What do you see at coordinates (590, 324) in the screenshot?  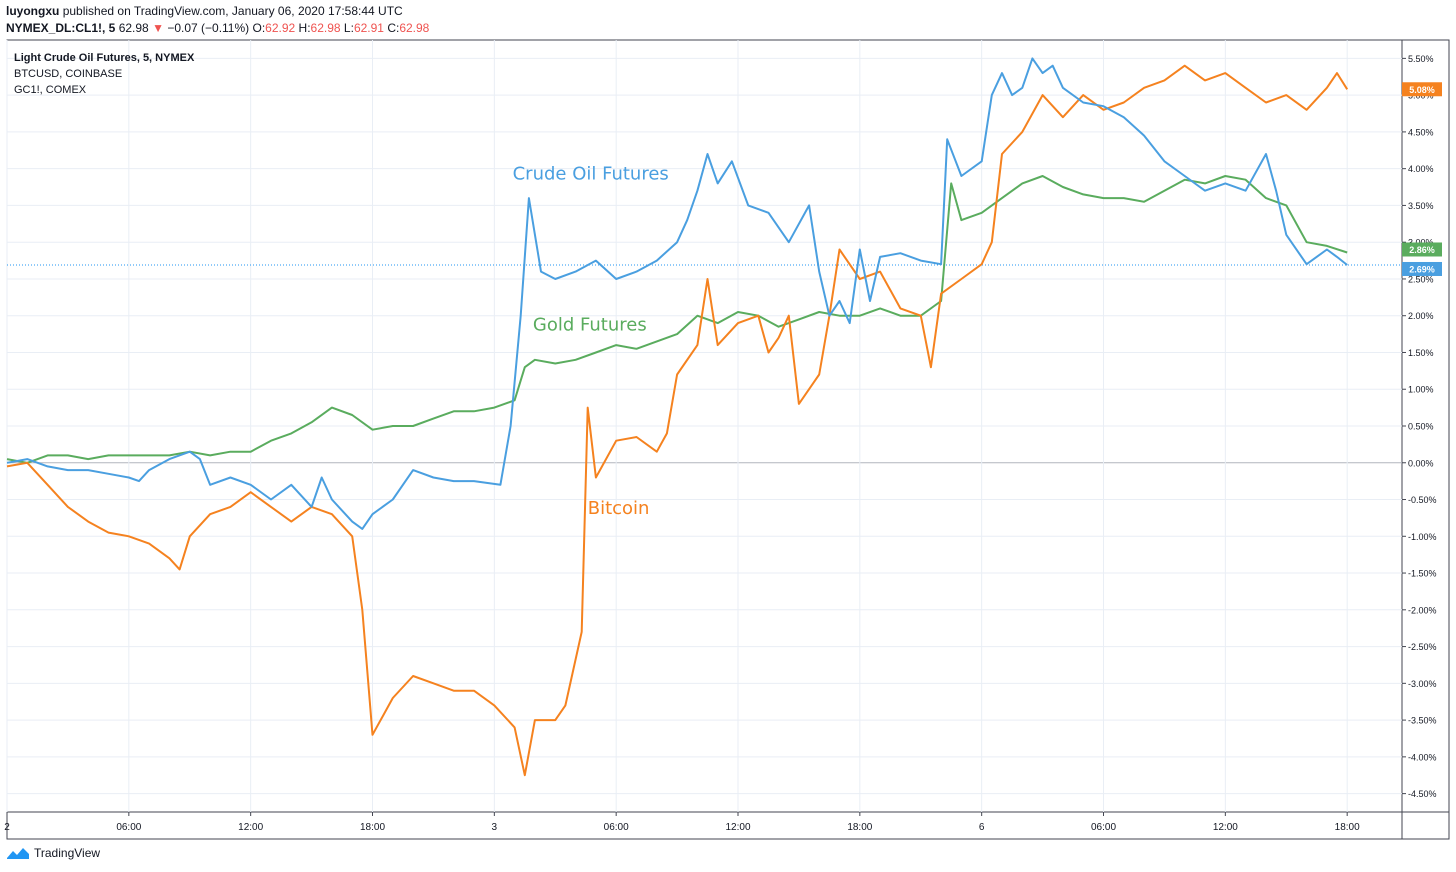 I see `gold-annotation: Gold Futures` at bounding box center [590, 324].